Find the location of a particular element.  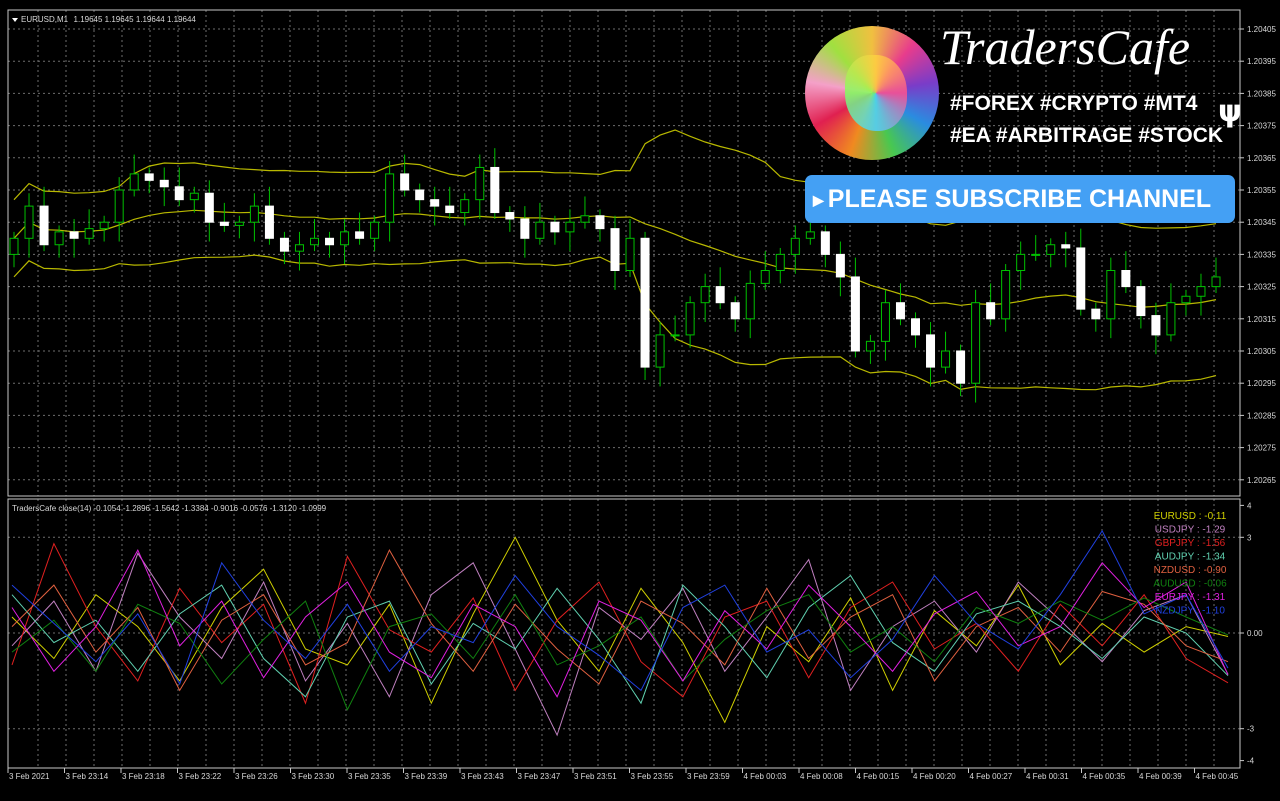

price-tick-label: 1.20325 is located at coordinates (1261, 287).